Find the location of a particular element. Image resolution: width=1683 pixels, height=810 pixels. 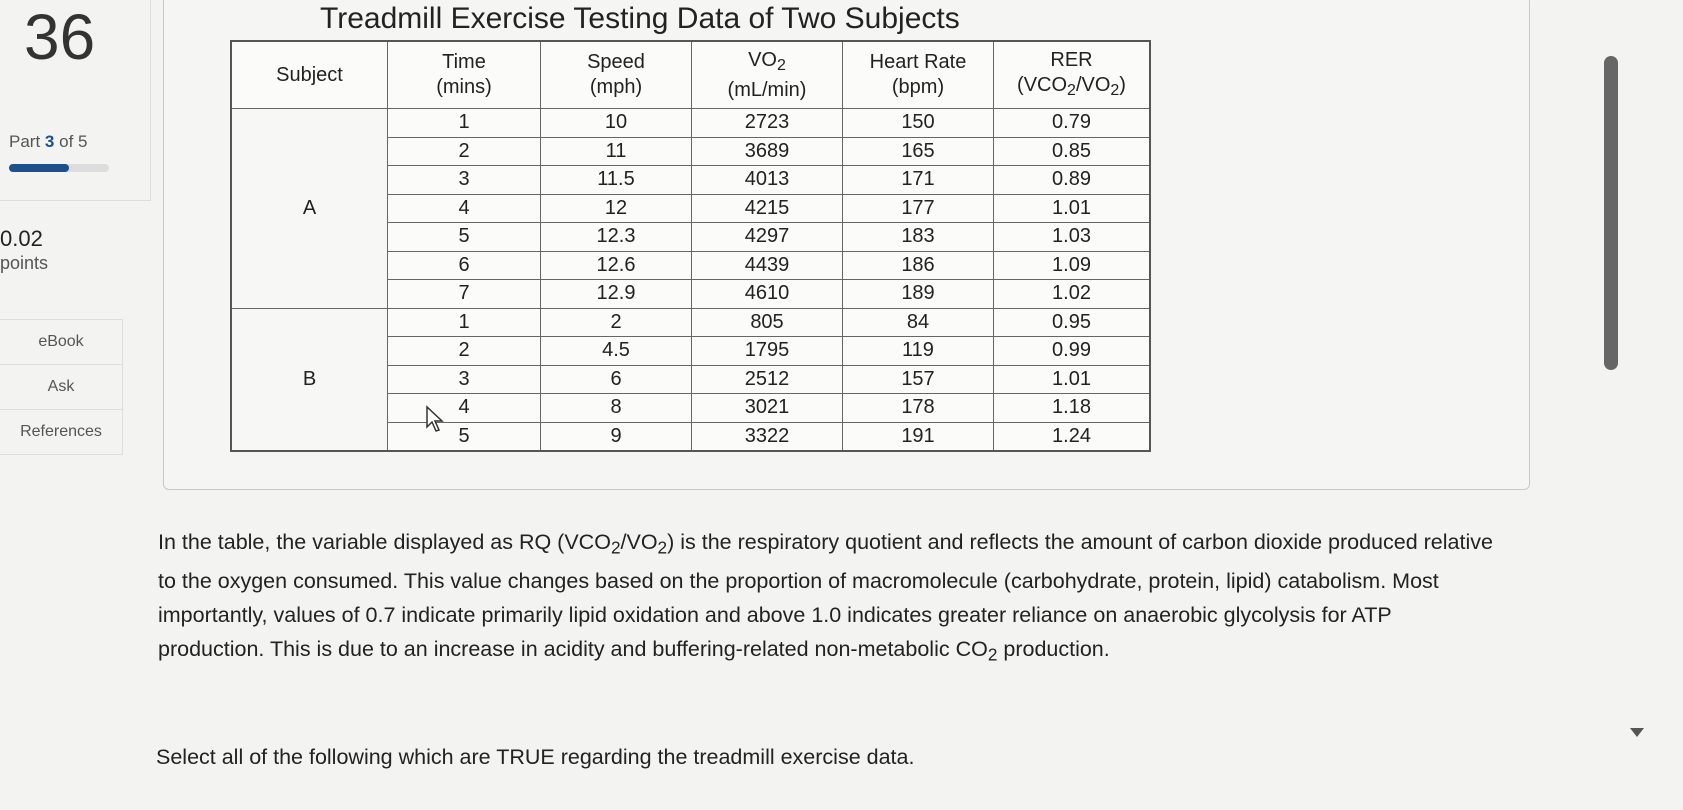

scroll-down-arrow-icon is located at coordinates (1637, 732).